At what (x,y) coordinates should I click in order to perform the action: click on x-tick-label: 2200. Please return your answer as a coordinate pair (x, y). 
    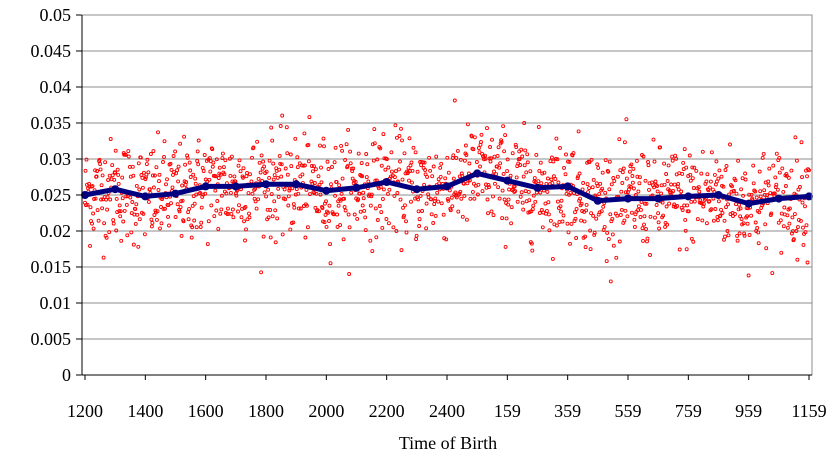
    Looking at the image, I should click on (387, 411).